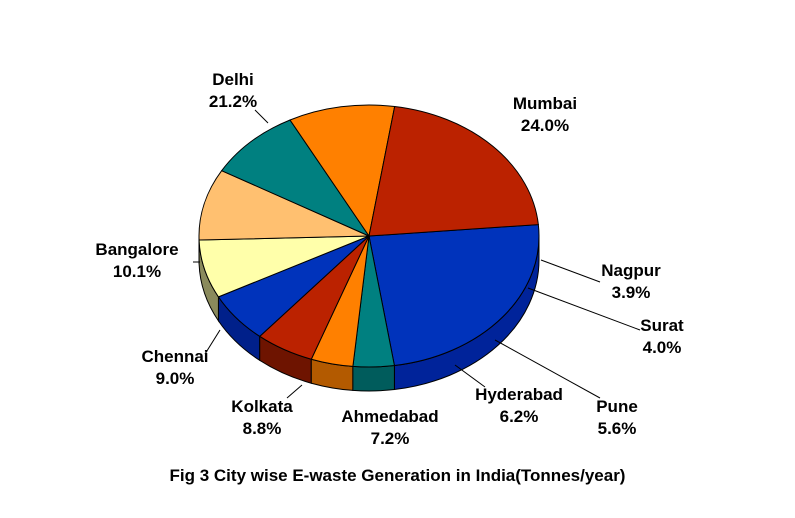 The image size is (795, 518). I want to click on slice-bangalore, so click(342, 171).